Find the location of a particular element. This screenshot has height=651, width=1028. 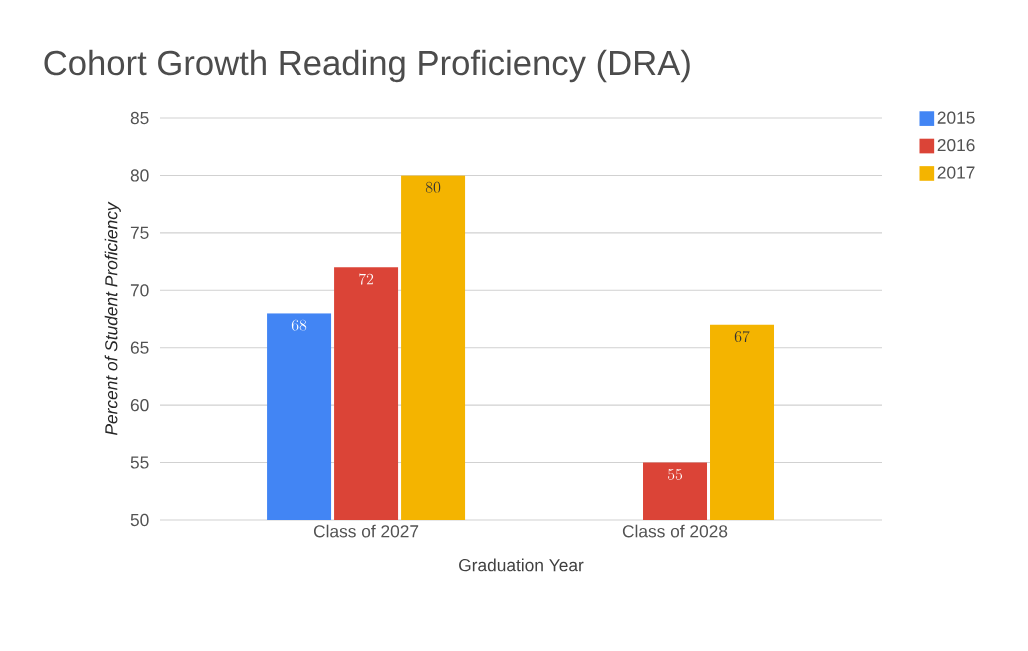

data-label: 67 is located at coordinates (742, 336).